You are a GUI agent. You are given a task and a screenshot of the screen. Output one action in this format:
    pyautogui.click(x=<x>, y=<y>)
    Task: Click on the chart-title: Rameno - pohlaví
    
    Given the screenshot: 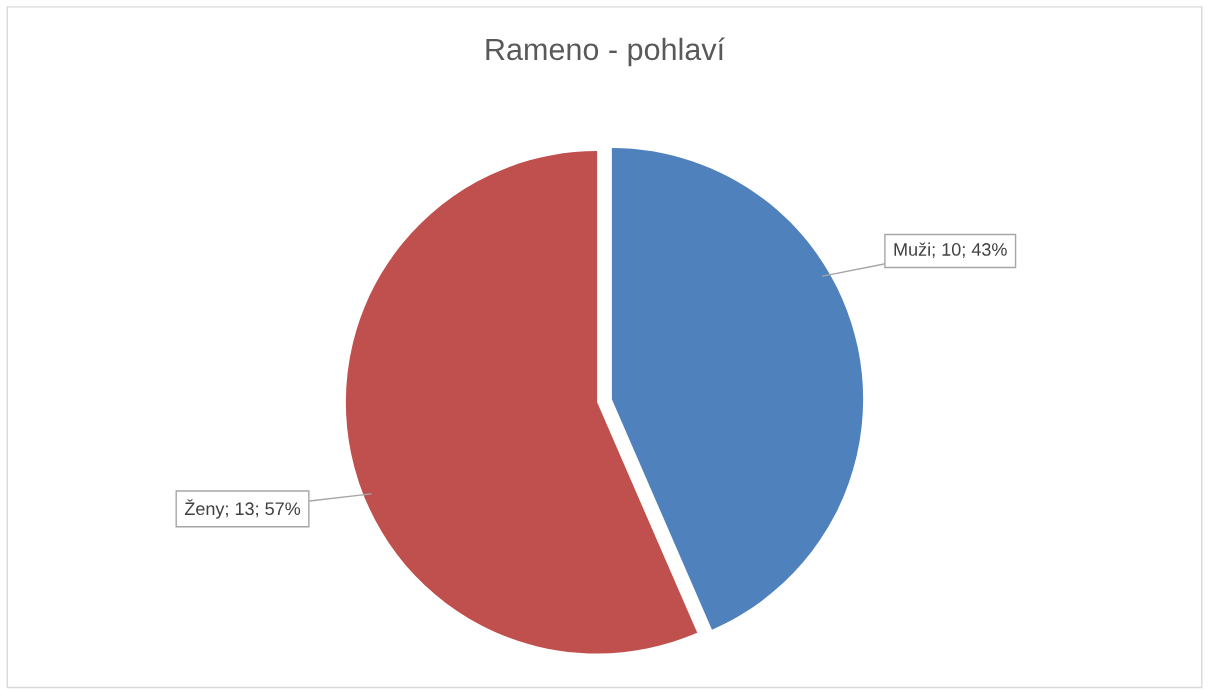 What is the action you would take?
    pyautogui.click(x=605, y=52)
    